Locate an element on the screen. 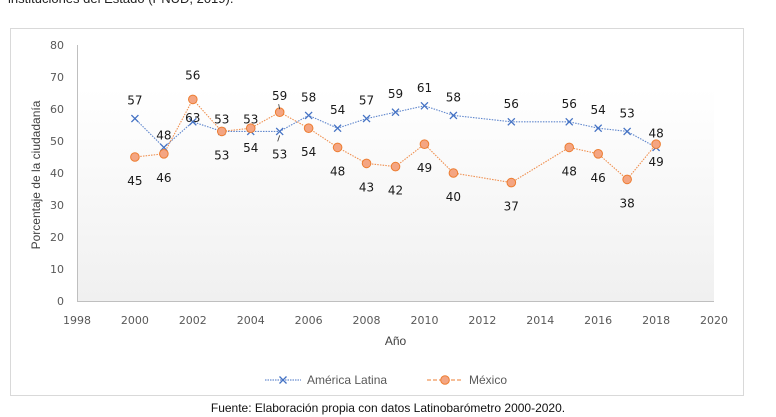 The height and width of the screenshot is (417, 776). x-tick-label: 2016 is located at coordinates (598, 320).